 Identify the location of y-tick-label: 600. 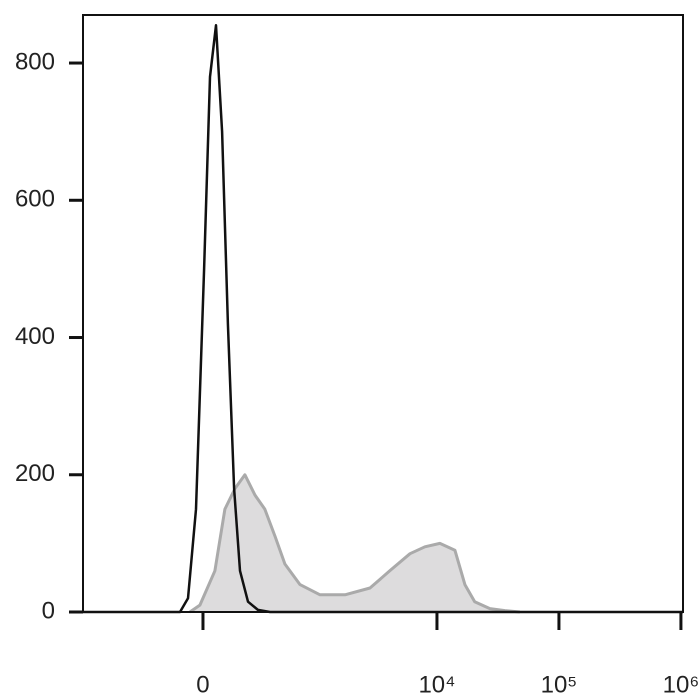
(35, 199).